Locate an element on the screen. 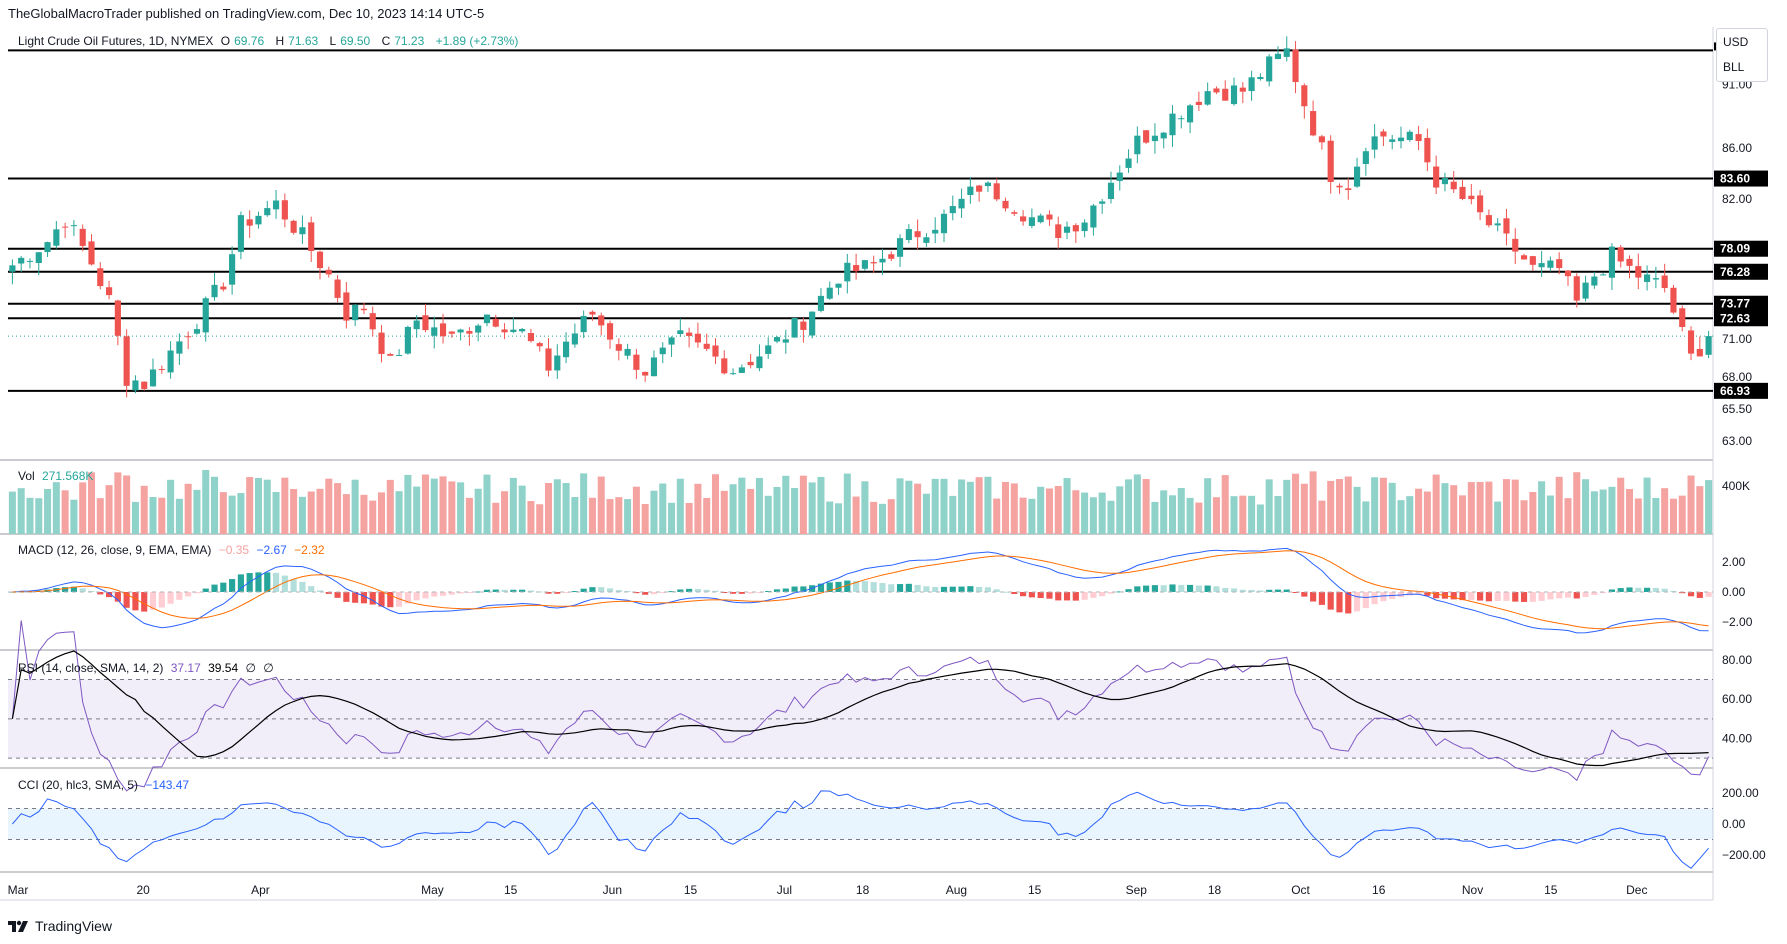  currency-unit-box: USD BLL is located at coordinates (1742, 55).